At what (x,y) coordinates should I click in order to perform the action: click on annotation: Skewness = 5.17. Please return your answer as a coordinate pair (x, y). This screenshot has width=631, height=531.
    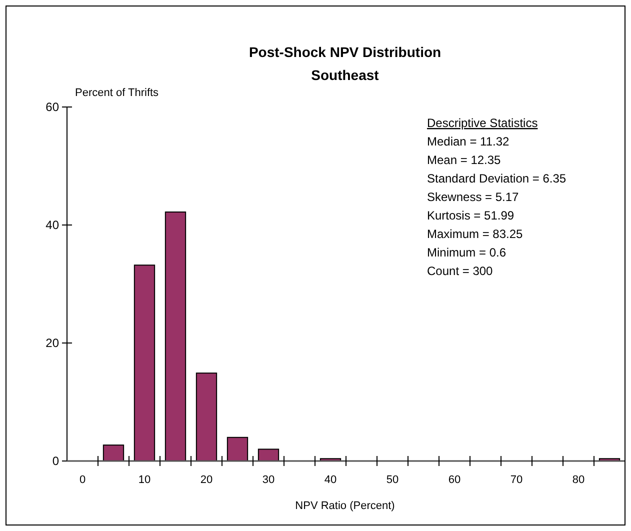
    Looking at the image, I should click on (473, 197).